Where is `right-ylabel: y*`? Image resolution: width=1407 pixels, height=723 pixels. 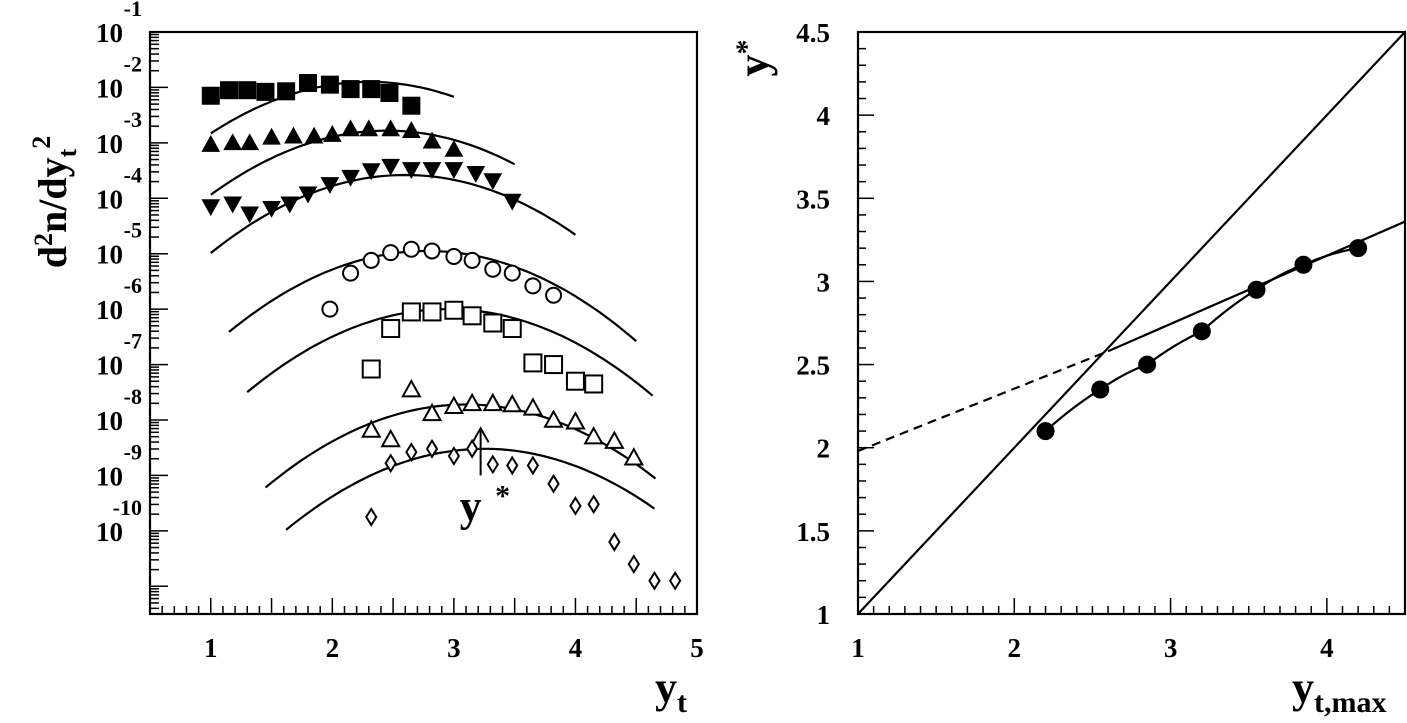 right-ylabel: y* is located at coordinates (753, 58).